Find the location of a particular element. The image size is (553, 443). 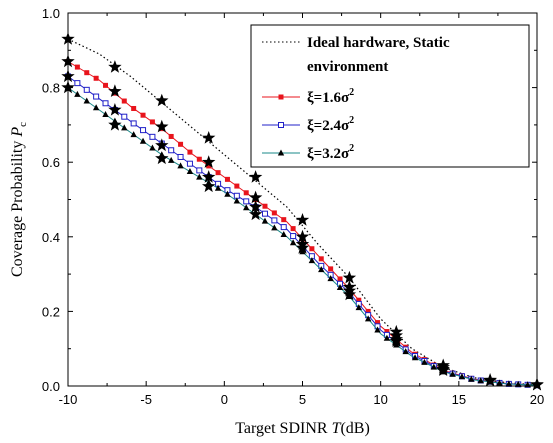

y-axis-label-sub: c is located at coordinates (23, 124).